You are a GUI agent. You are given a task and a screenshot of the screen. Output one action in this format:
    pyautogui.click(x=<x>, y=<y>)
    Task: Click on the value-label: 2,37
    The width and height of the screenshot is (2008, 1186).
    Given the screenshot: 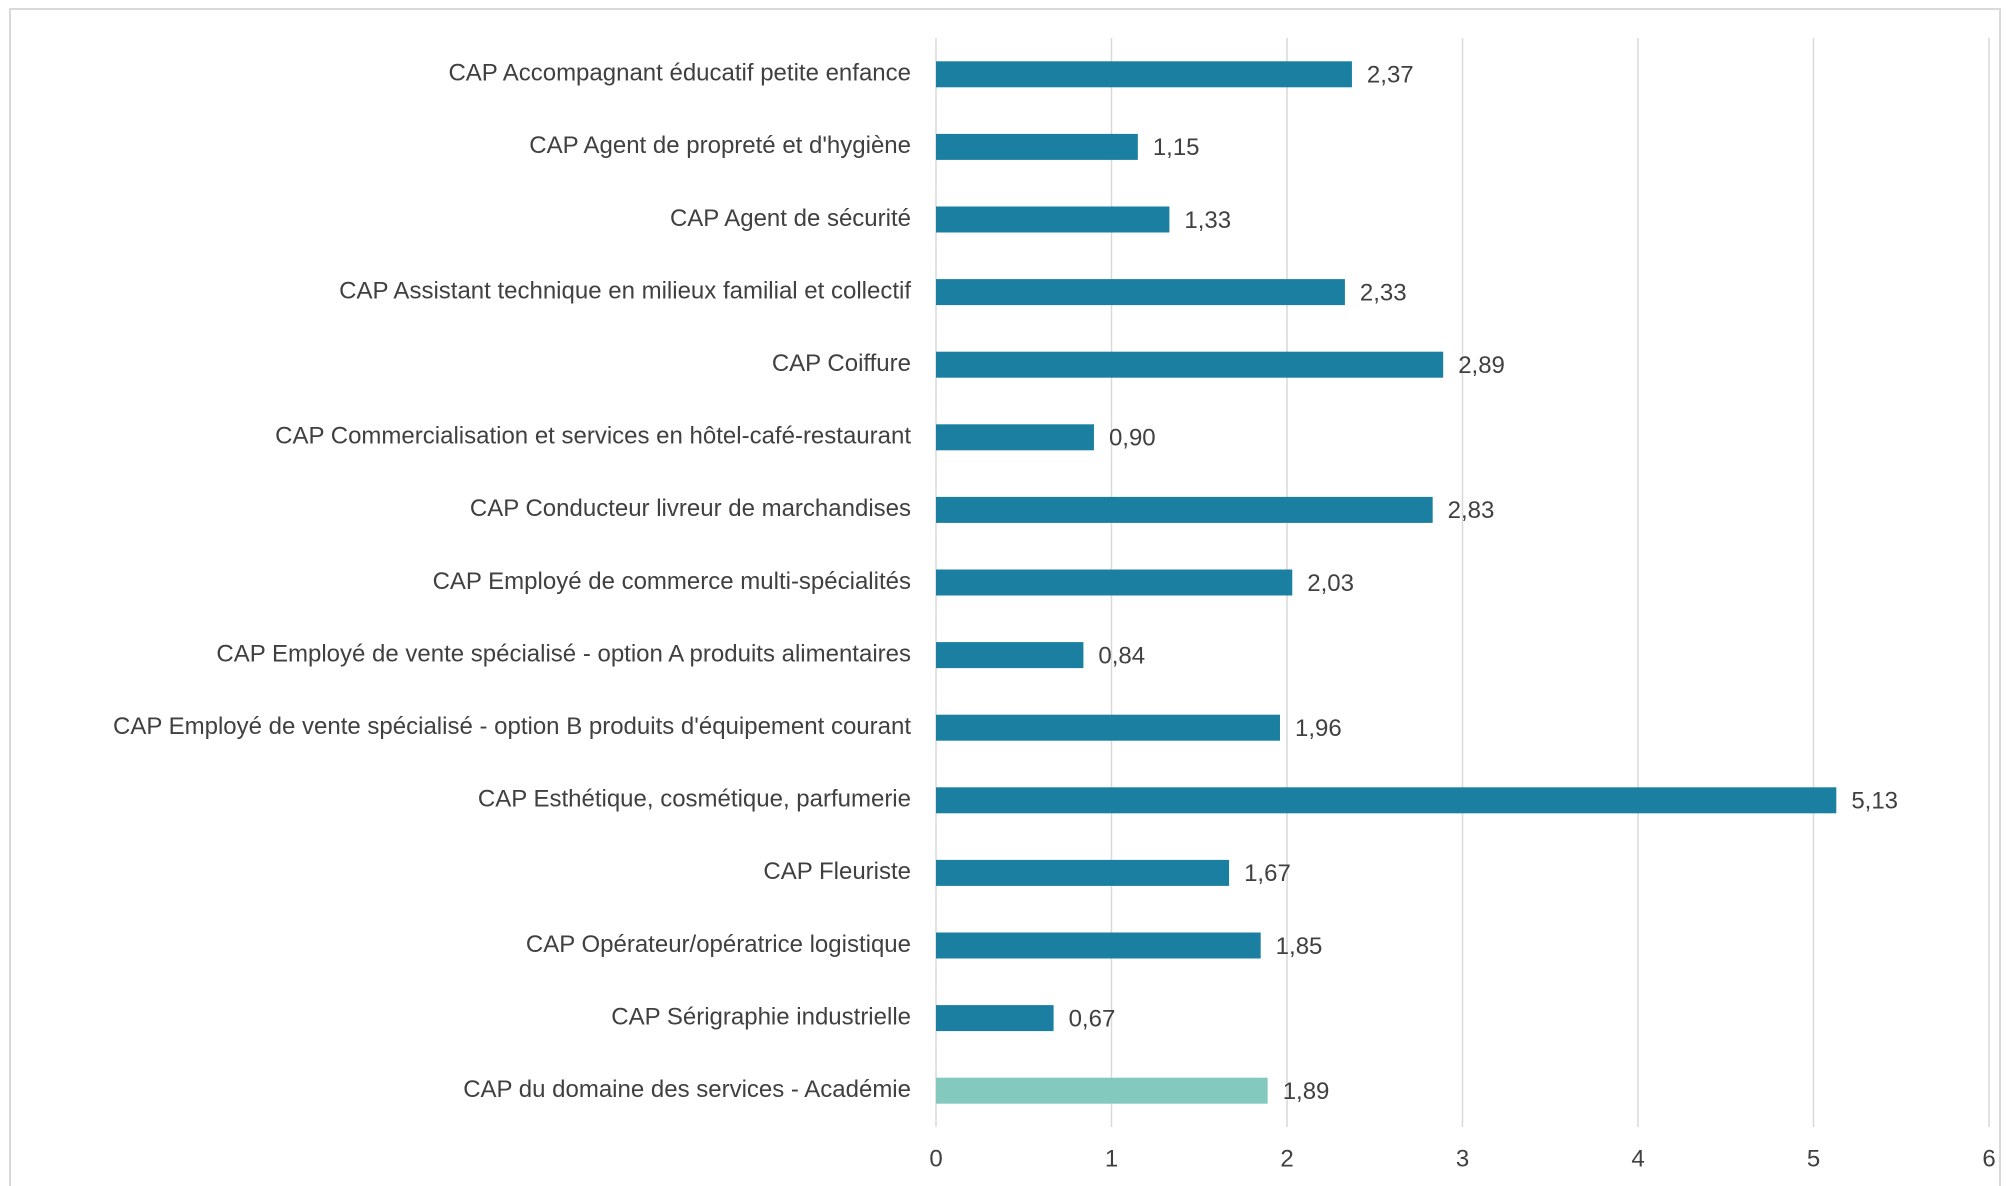 What is the action you would take?
    pyautogui.click(x=1390, y=75)
    